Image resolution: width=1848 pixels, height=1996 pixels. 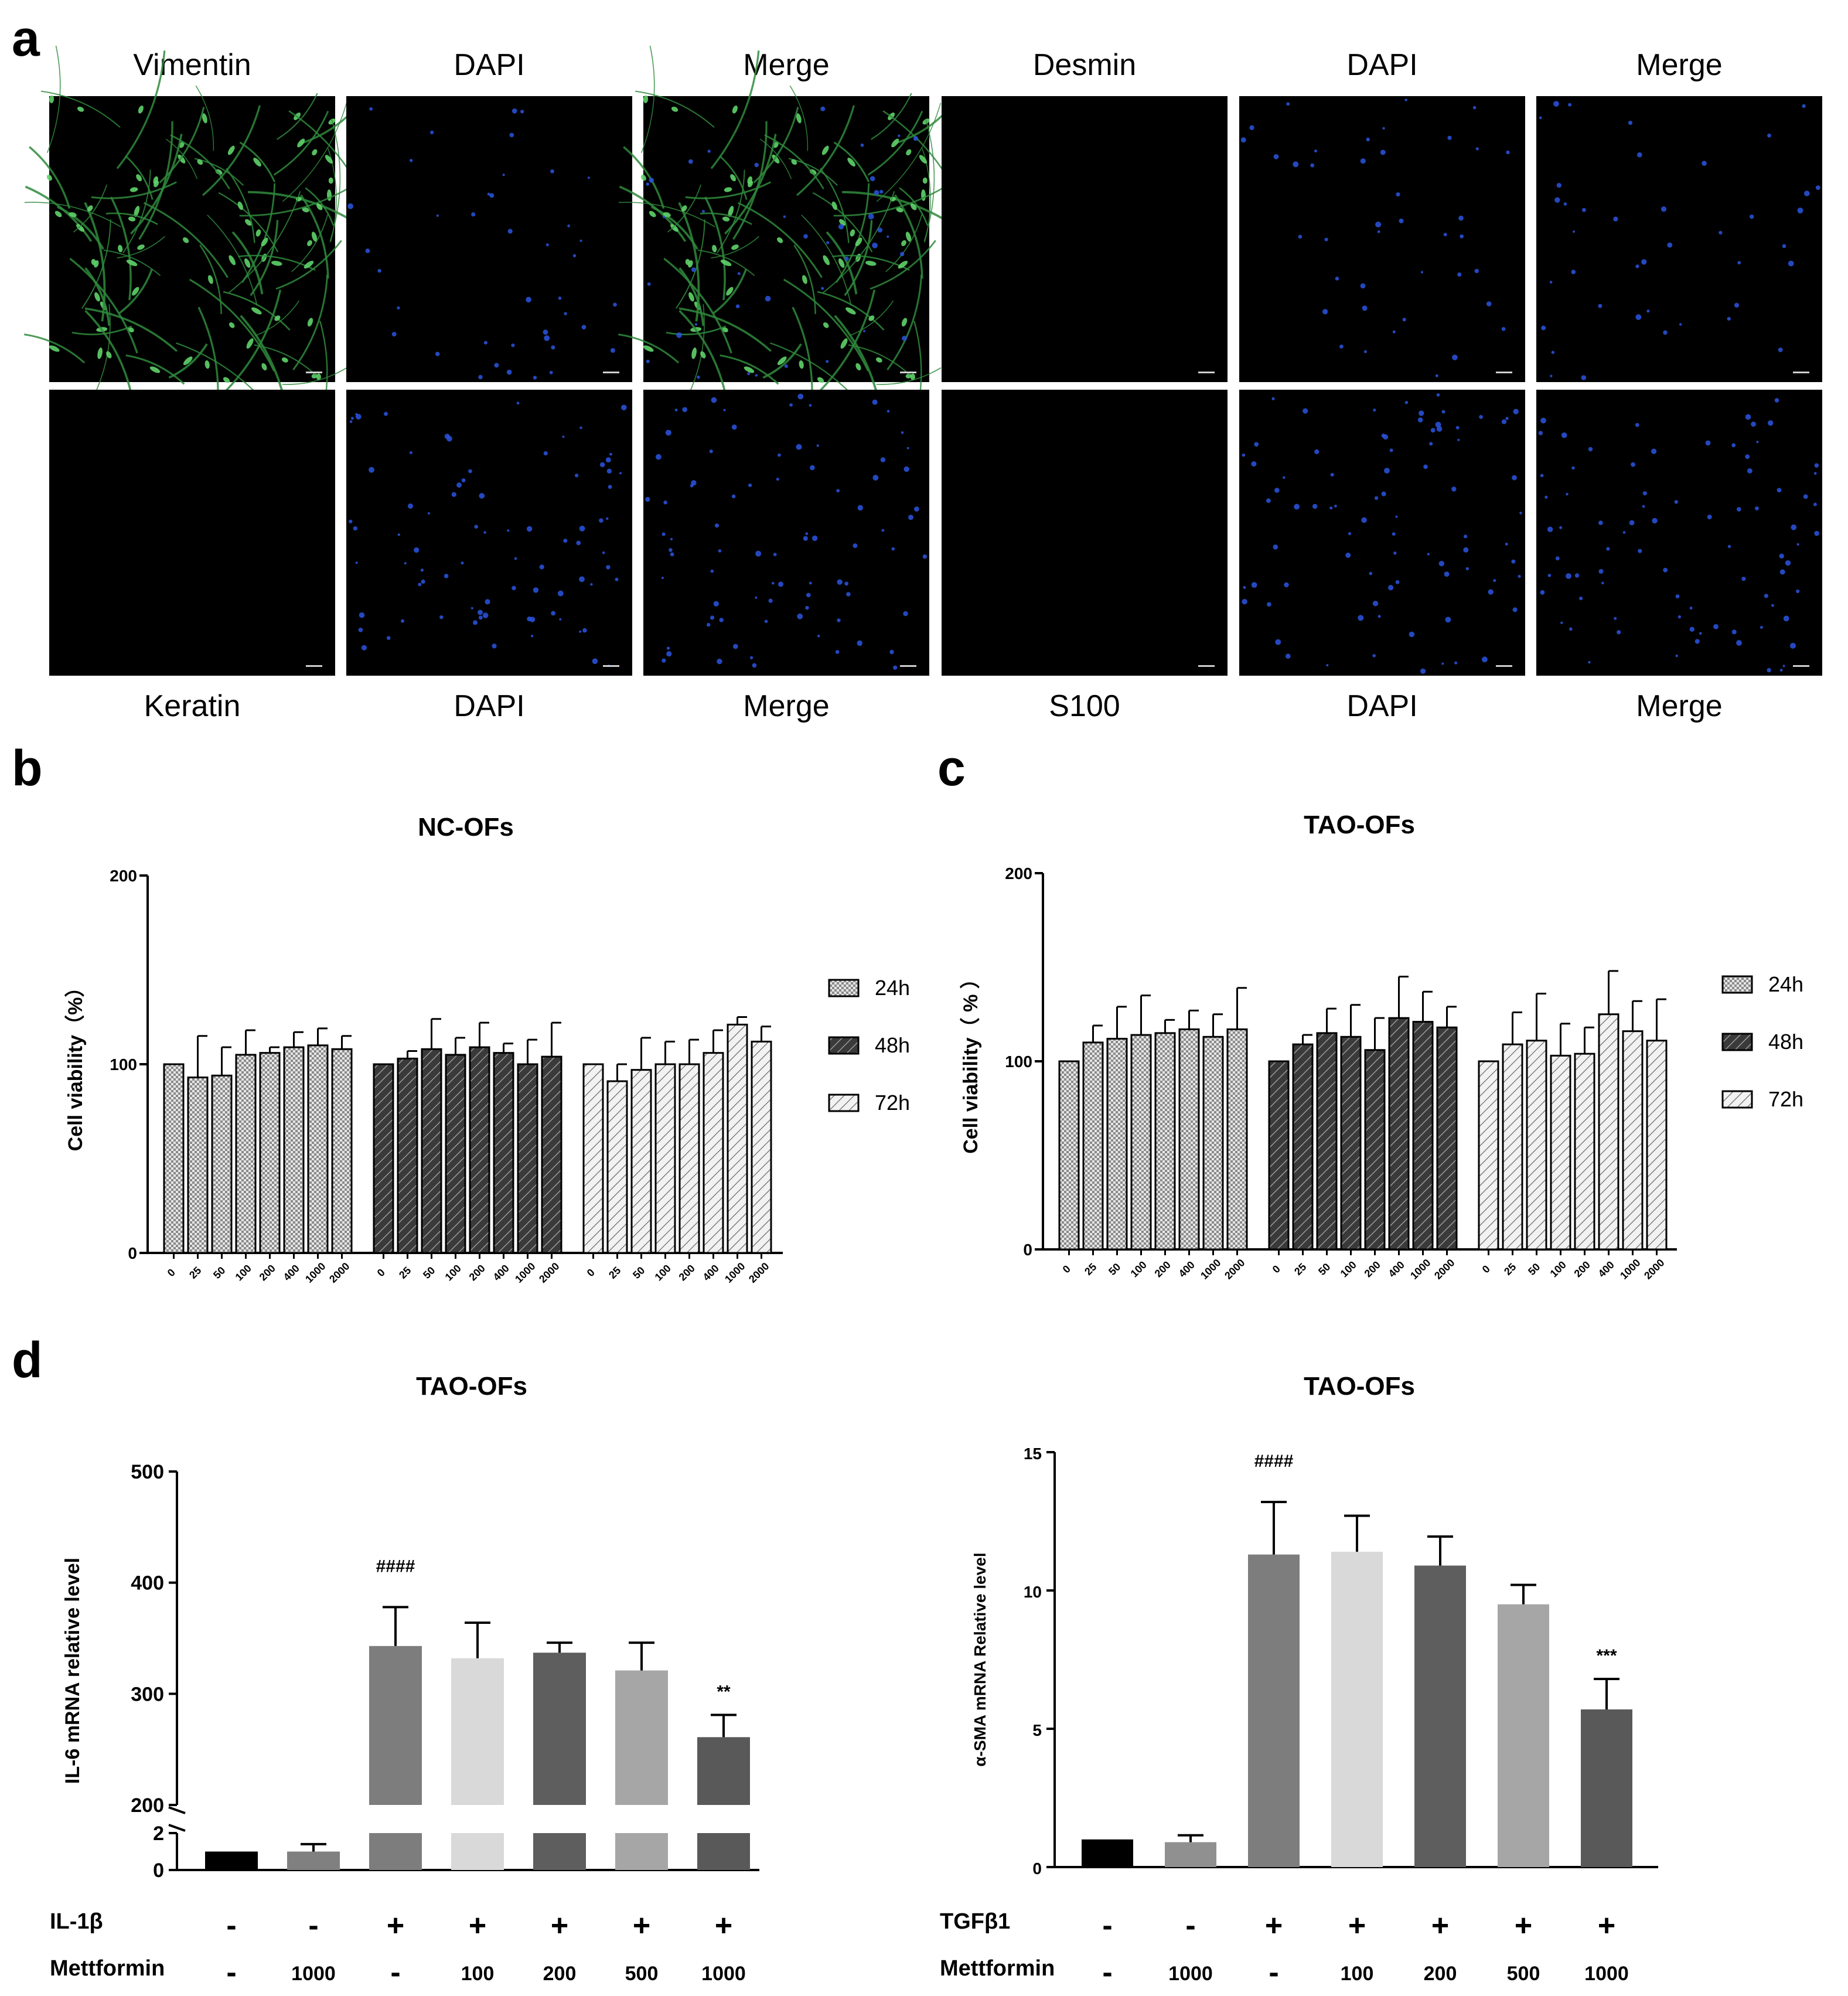 What do you see at coordinates (267, 1272) in the screenshot?
I see `x-tick-label: 200` at bounding box center [267, 1272].